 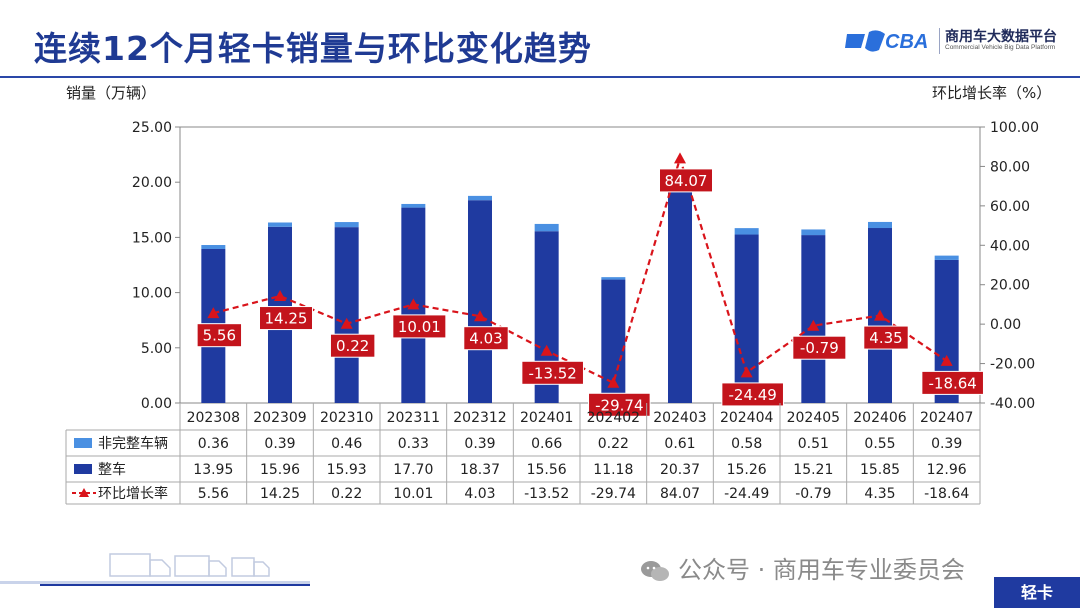 I want to click on legend-key-swatch, so click(x=83, y=443).